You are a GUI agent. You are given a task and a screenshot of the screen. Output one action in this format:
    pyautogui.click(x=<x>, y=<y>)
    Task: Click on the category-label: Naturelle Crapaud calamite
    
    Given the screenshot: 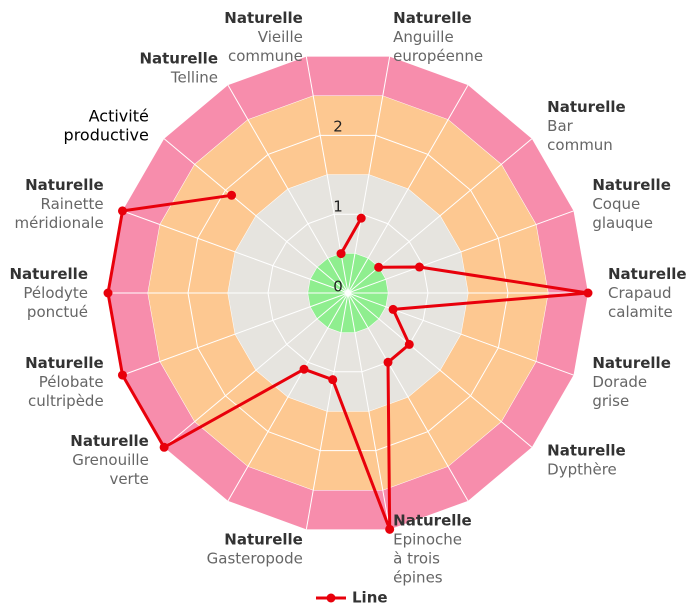 What is the action you would take?
    pyautogui.click(x=647, y=293)
    